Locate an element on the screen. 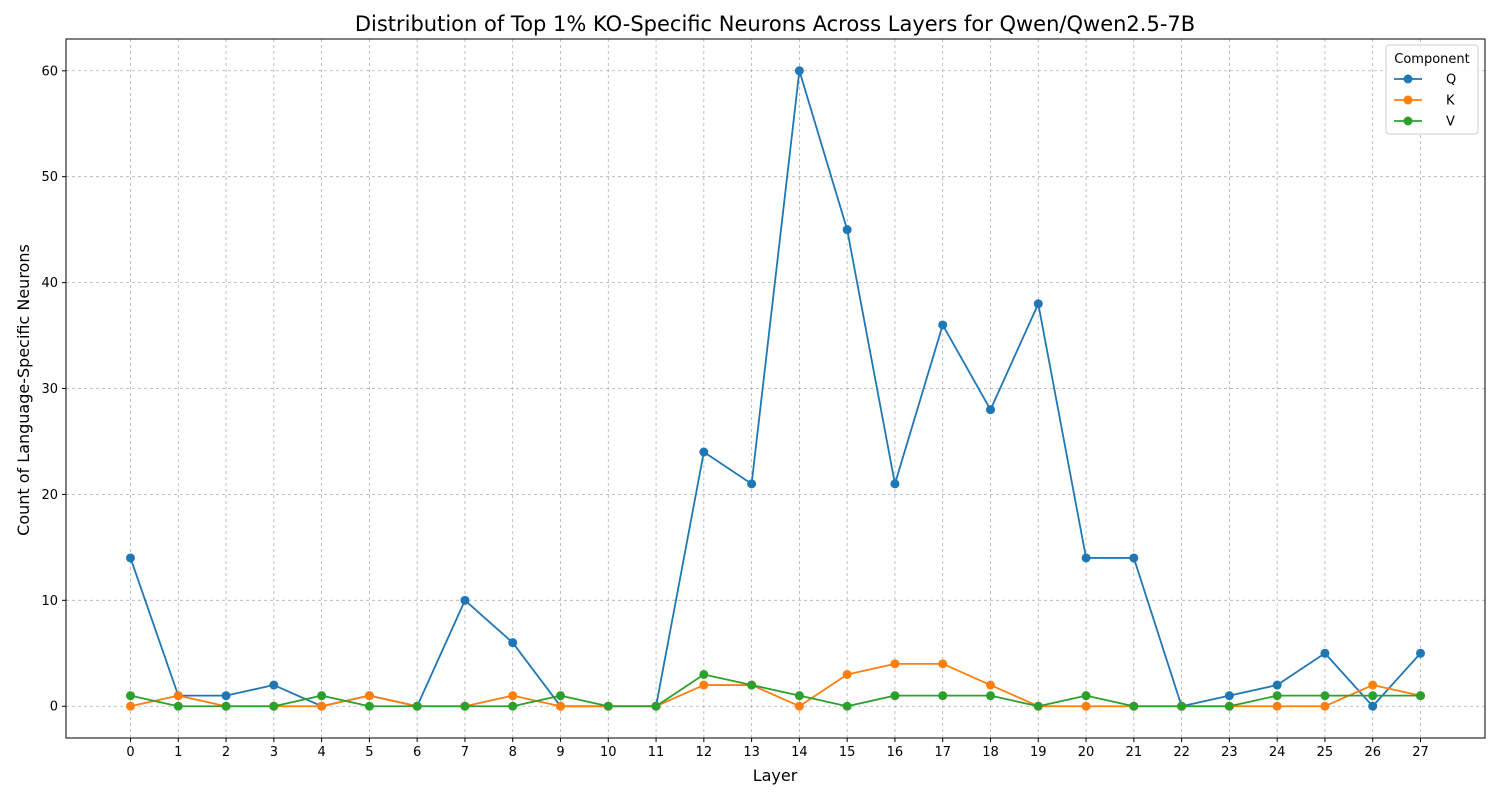 This screenshot has width=1500, height=800. x-tick-label: 0 is located at coordinates (130, 752).